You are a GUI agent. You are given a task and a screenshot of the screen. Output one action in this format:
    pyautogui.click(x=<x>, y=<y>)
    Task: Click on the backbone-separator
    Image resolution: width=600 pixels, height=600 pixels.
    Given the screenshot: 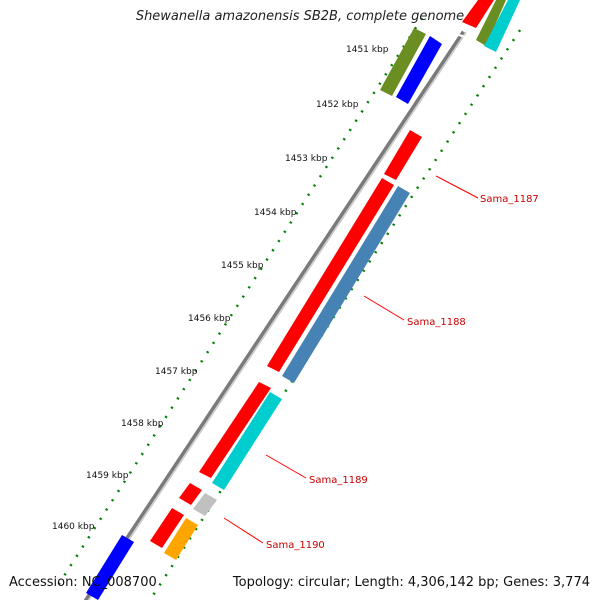 What is the action you would take?
    pyautogui.click(x=465, y=37)
    